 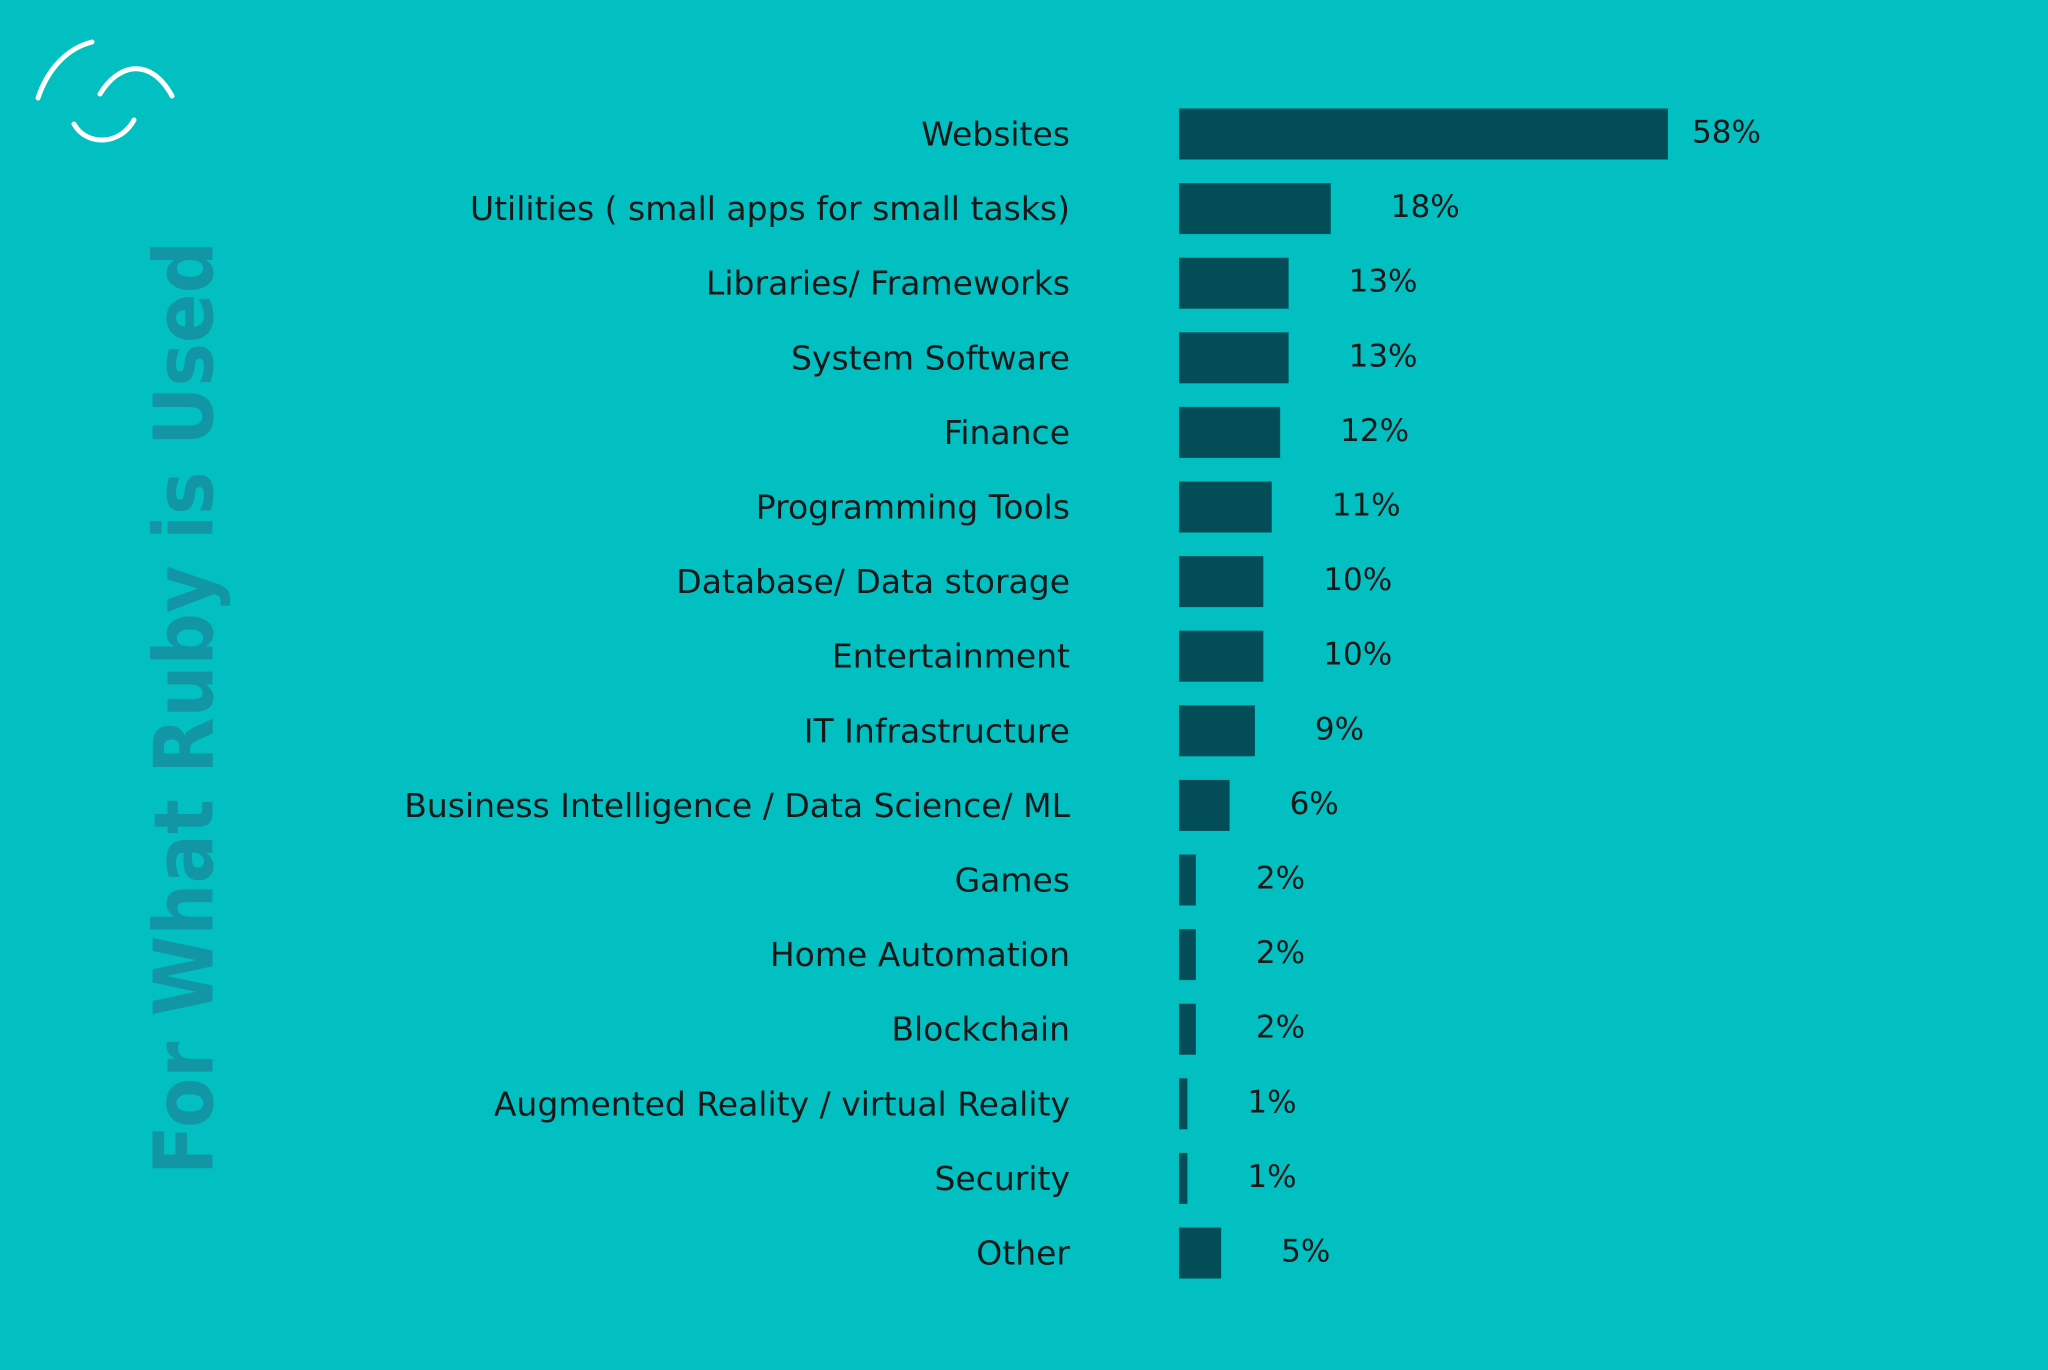 What do you see at coordinates (920, 954) in the screenshot?
I see `category-label: Home Automation` at bounding box center [920, 954].